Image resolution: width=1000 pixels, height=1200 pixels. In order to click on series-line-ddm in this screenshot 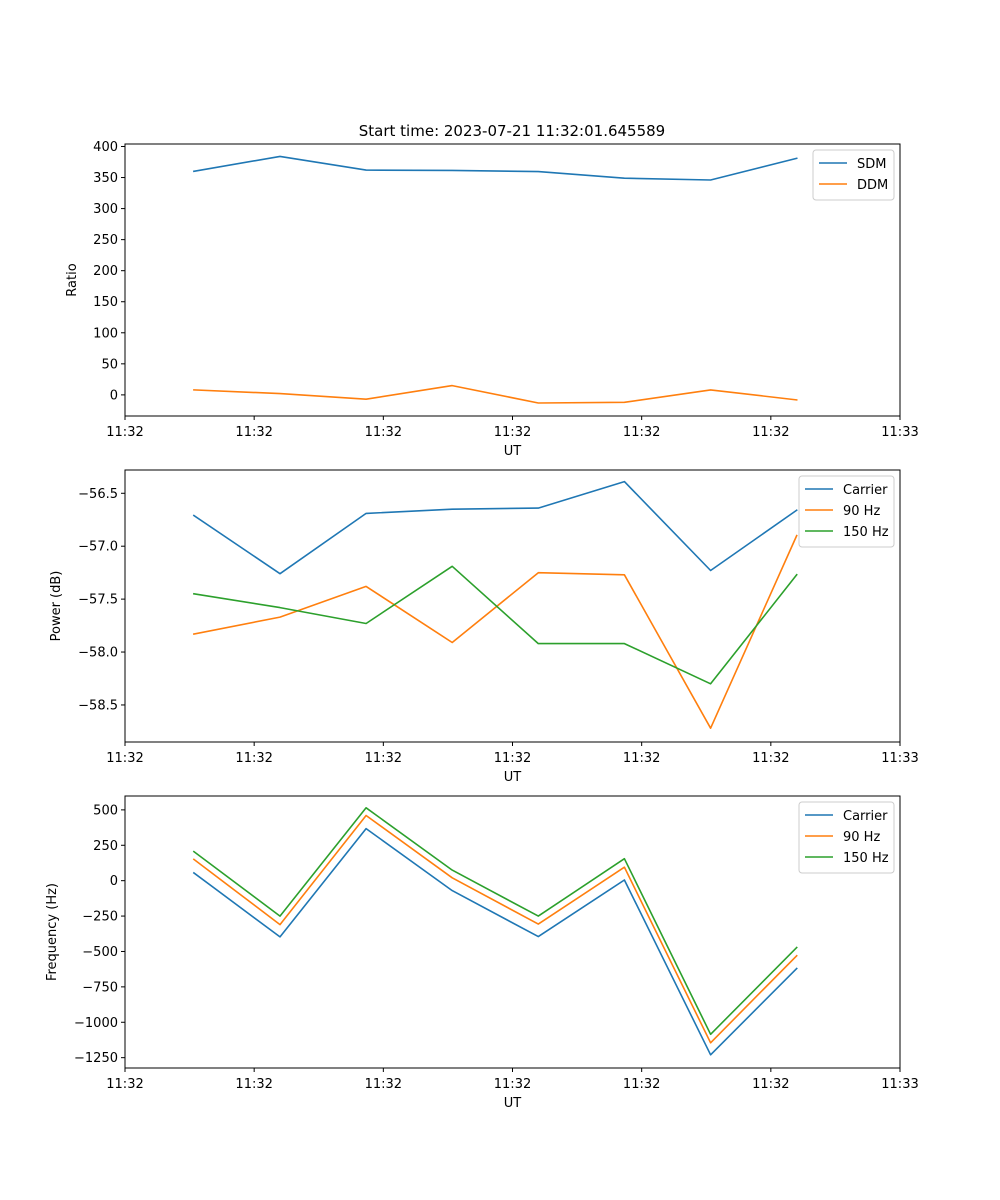, I will do `click(495, 394)`.